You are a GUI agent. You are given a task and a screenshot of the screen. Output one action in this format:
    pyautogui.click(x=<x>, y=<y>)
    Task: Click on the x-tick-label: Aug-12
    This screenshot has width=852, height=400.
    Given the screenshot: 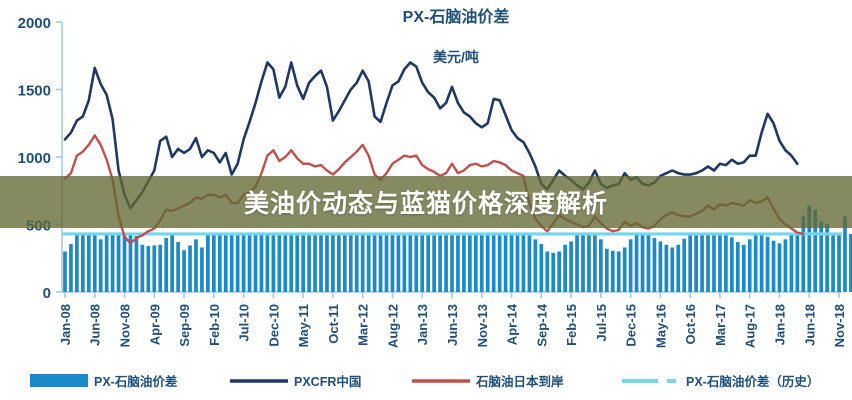 What is the action you would take?
    pyautogui.click(x=392, y=326)
    